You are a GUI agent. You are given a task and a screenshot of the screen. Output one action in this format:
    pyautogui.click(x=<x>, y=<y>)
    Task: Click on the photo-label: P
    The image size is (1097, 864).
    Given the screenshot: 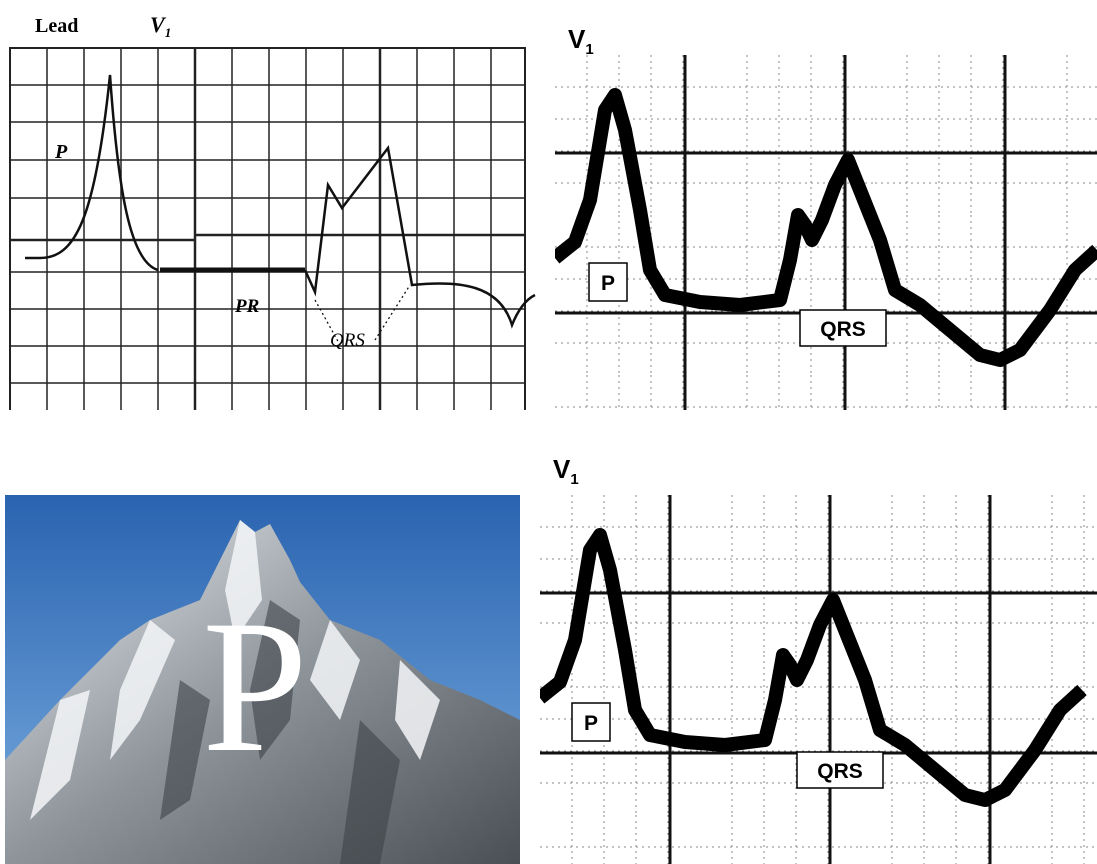 What is the action you would take?
    pyautogui.click(x=255, y=687)
    